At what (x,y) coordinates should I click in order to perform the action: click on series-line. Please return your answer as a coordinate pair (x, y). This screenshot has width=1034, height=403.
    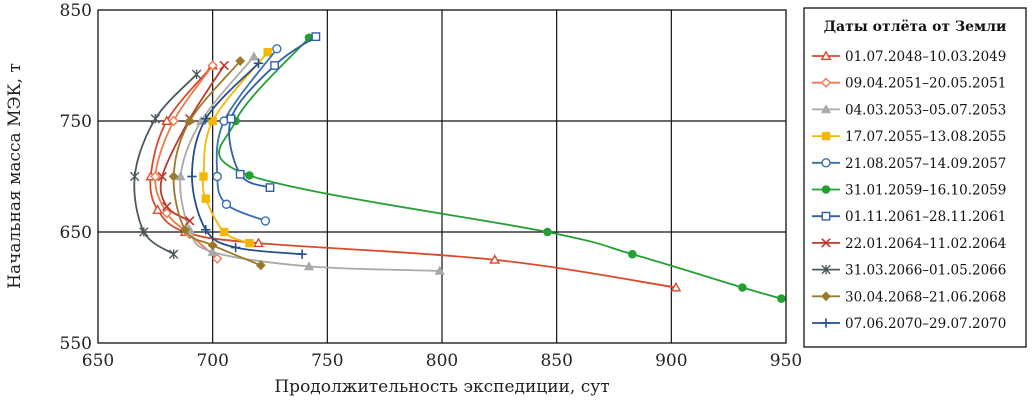
    Looking at the image, I should click on (247, 159).